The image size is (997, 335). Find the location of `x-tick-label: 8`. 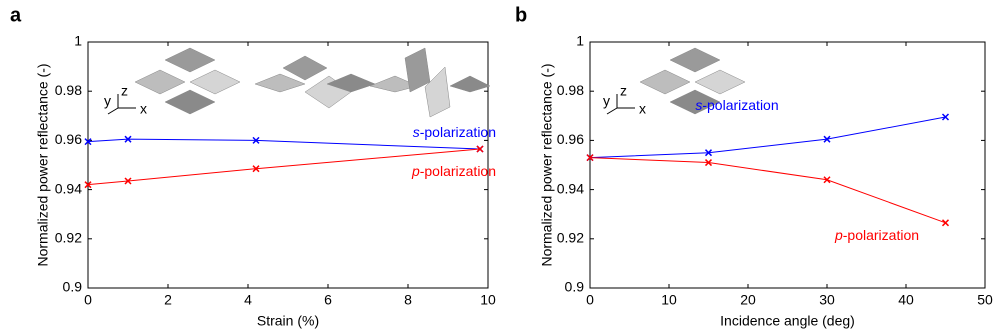

x-tick-label: 8 is located at coordinates (408, 300).